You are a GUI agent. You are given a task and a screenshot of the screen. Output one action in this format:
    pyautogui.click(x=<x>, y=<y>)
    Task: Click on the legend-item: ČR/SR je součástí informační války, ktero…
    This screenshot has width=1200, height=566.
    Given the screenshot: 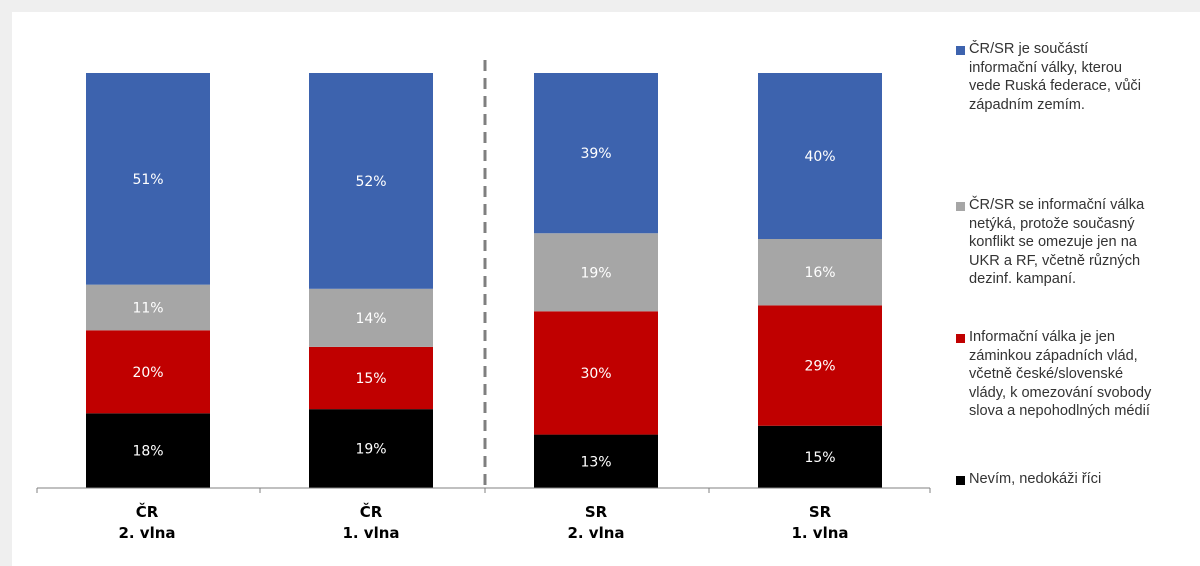 What is the action you would take?
    pyautogui.click(x=1078, y=77)
    